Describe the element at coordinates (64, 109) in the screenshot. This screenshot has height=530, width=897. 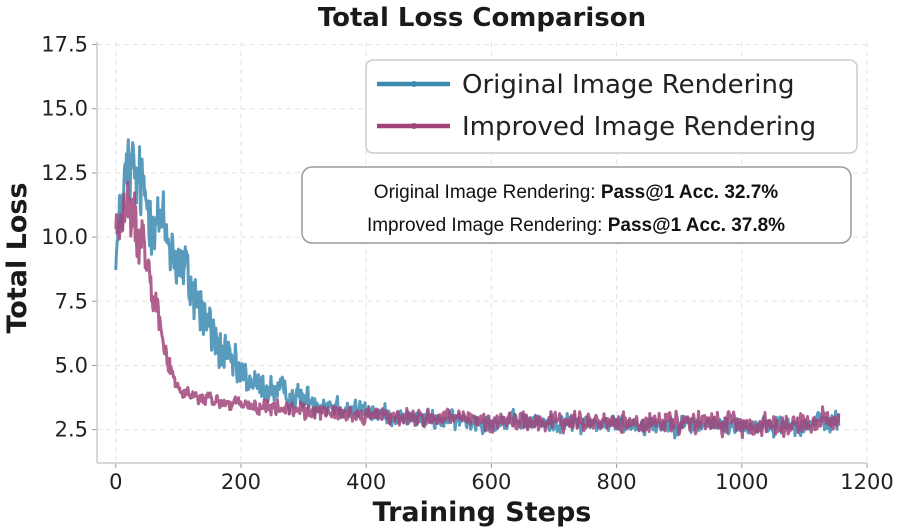
I see `y-tick-label: 15.0` at that location.